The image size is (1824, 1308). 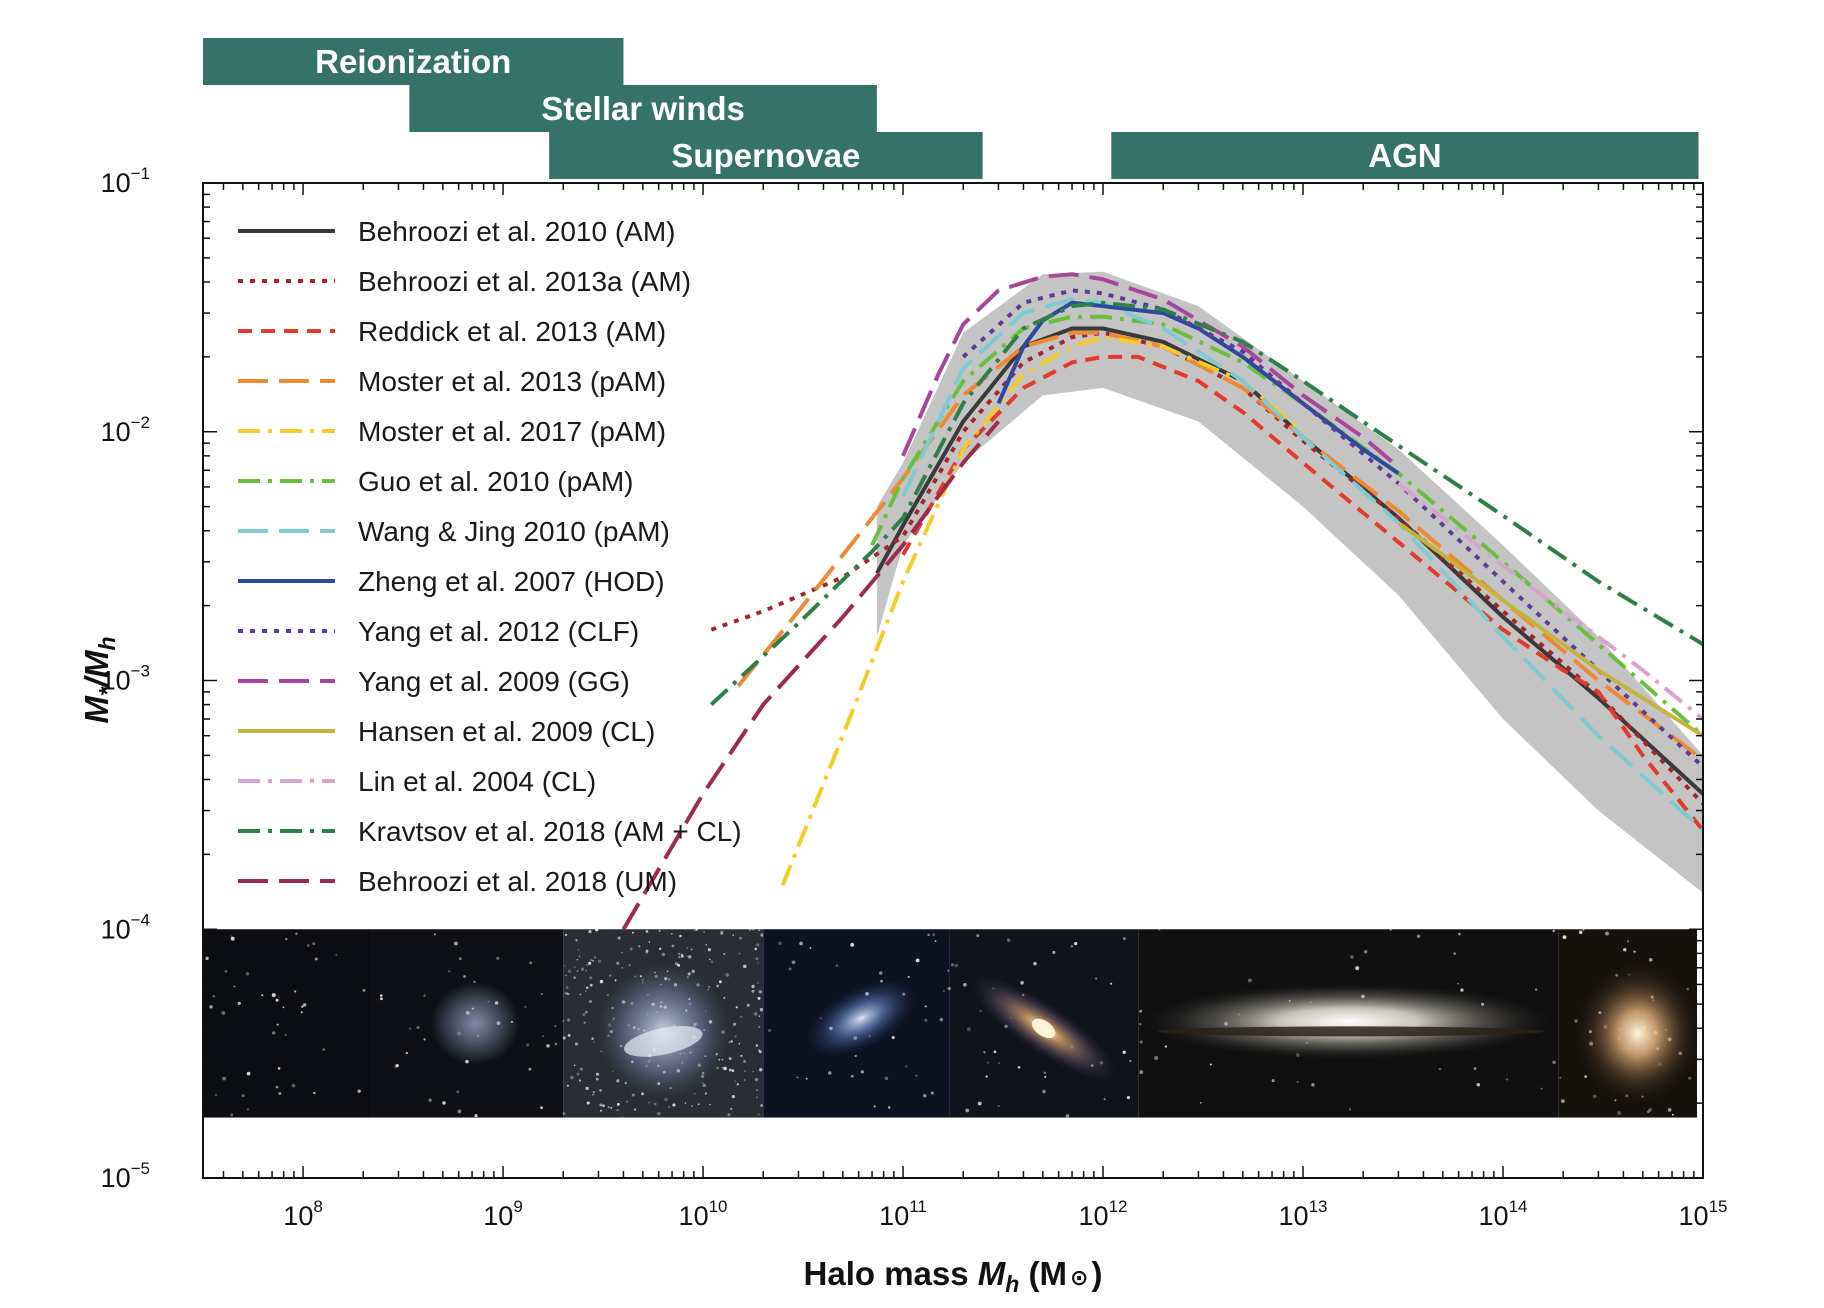 What do you see at coordinates (1630, 1023) in the screenshot?
I see `galaxy-image-giant-elliptical` at bounding box center [1630, 1023].